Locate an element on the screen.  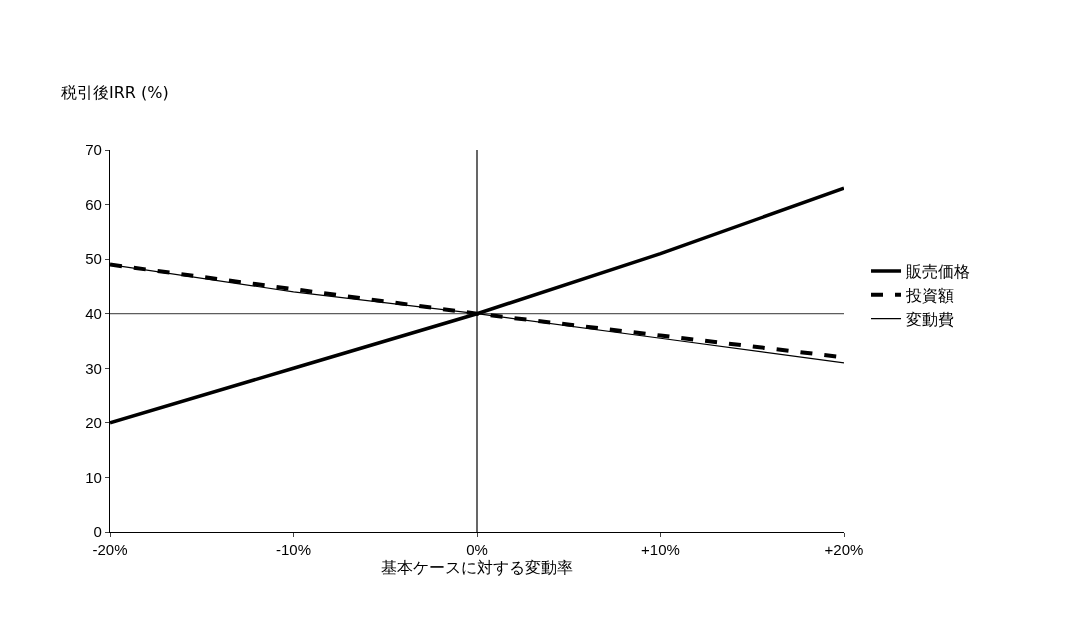
y-axis-title: 税引後IRR (%) is located at coordinates (115, 92).